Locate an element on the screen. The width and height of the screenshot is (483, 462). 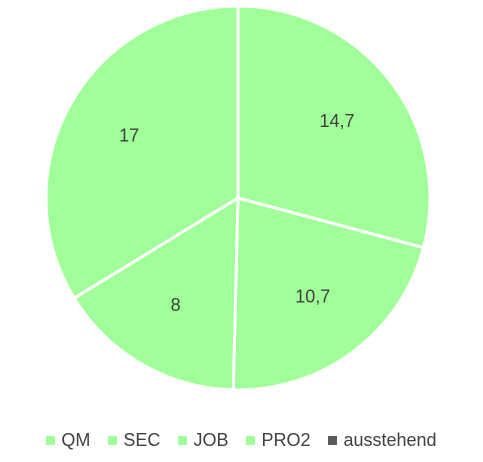
legend-label: JOB is located at coordinates (211, 440).